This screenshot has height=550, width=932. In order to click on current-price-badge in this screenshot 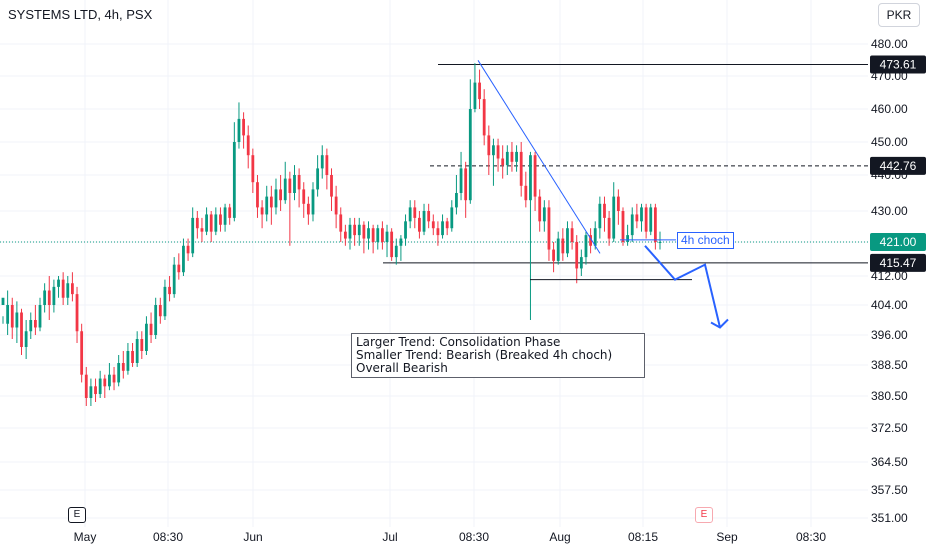, I will do `click(898, 242)`.